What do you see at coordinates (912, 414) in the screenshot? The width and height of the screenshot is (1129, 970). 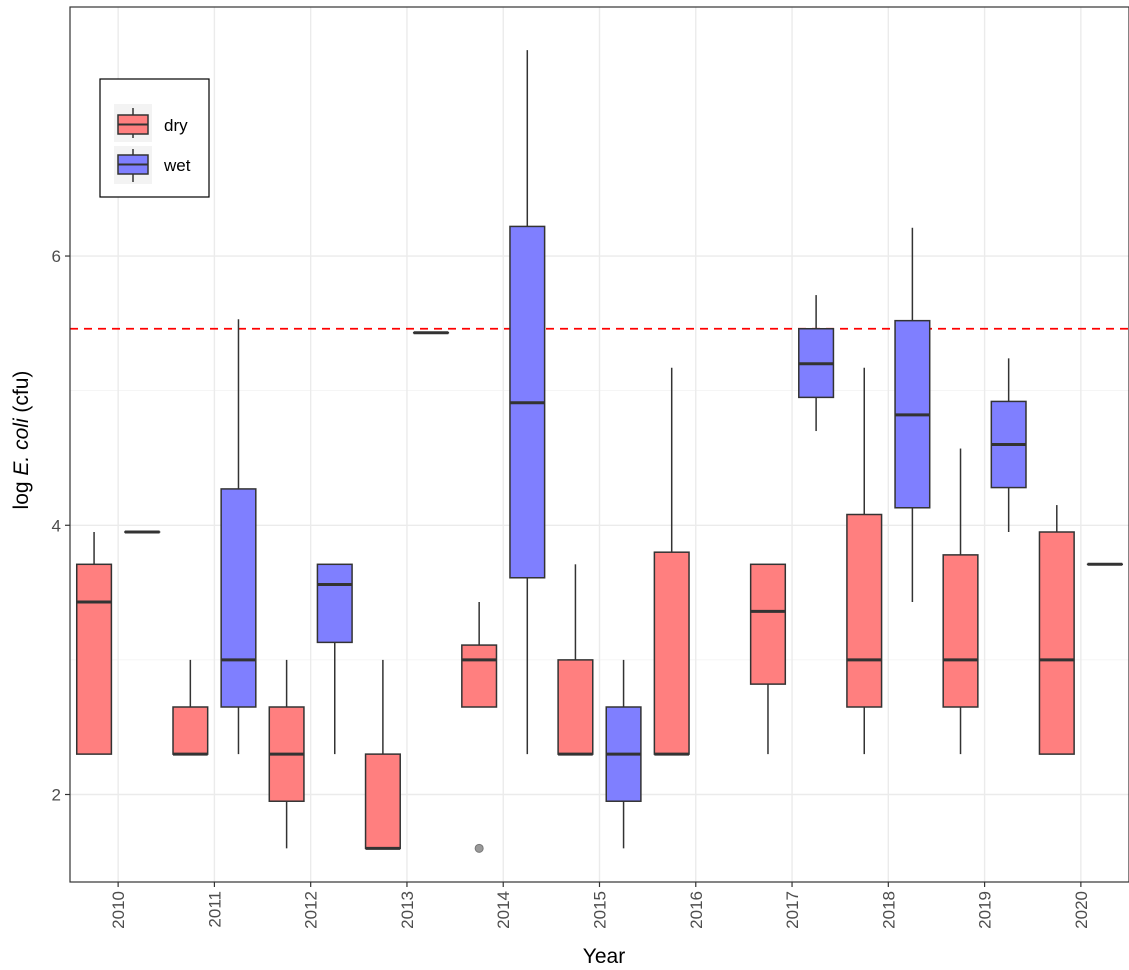 I see `box-wet-2018` at bounding box center [912, 414].